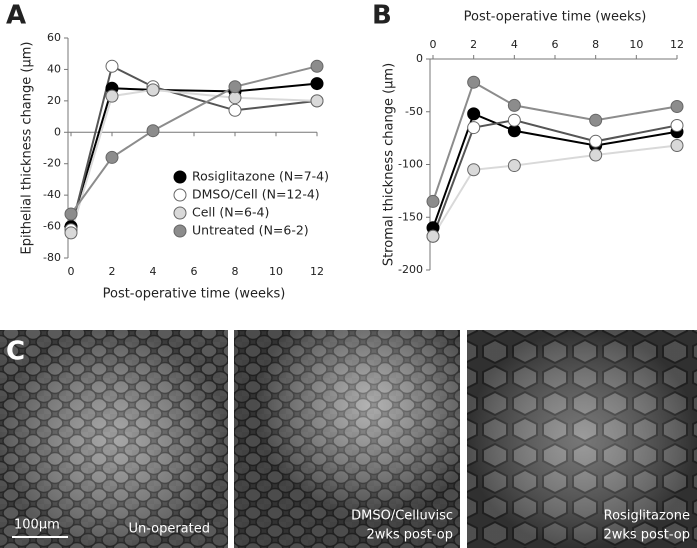 This screenshot has height=548, width=697. Describe the element at coordinates (250, 230) in the screenshot. I see `legend-label: Untreated (N=6-2)` at that location.